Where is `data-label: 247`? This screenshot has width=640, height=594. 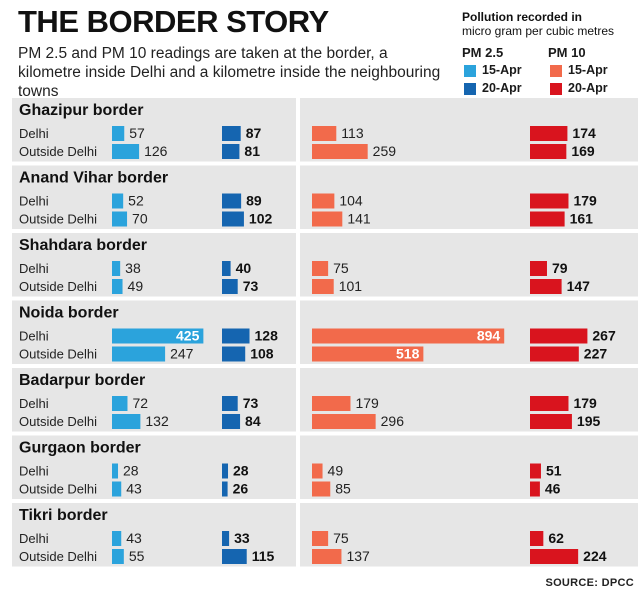
data-label: 247 is located at coordinates (182, 354).